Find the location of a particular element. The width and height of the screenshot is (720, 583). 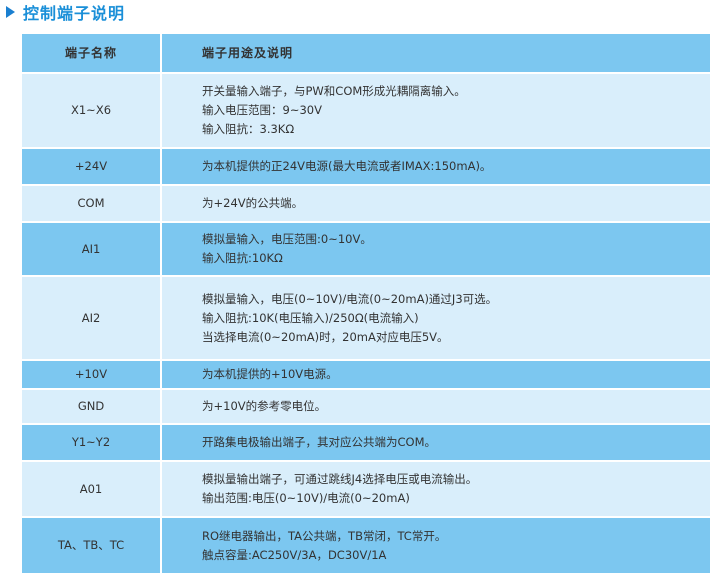

table-row: +24V 为本机提供的正24V电源(最大电流或者IMAX:150mA)。 is located at coordinates (366, 167).